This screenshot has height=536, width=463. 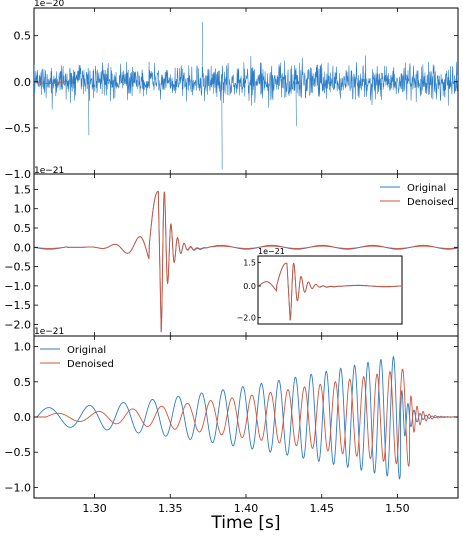 I want to click on middle-ytick-label: −1.5, so click(x=17, y=305).